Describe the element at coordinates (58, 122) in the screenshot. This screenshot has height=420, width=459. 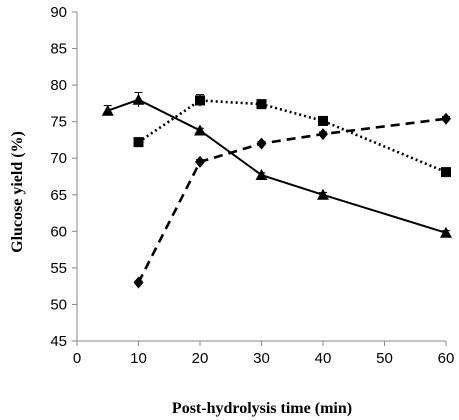
I see `y-tick-label: 75` at that location.